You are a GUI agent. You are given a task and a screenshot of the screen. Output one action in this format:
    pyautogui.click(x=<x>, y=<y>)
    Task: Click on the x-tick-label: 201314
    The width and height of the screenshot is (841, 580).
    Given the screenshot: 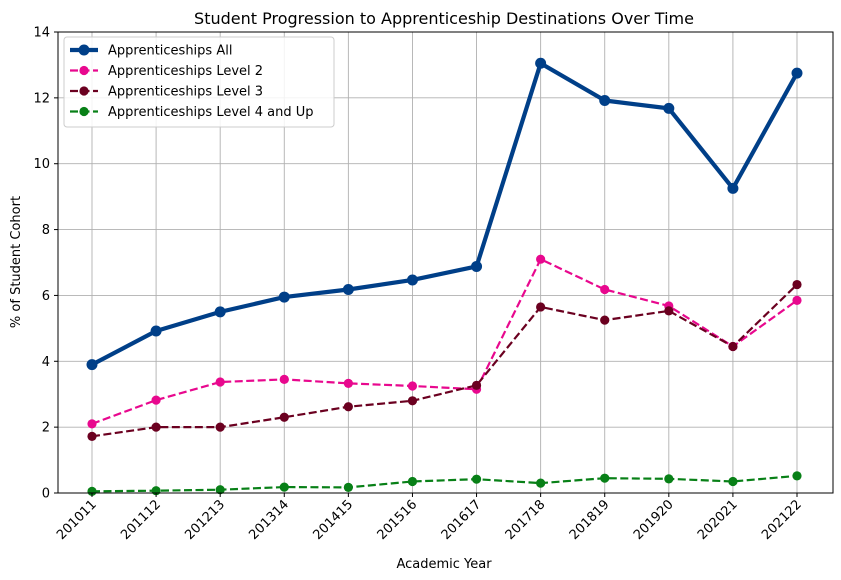 What is the action you would take?
    pyautogui.click(x=269, y=520)
    